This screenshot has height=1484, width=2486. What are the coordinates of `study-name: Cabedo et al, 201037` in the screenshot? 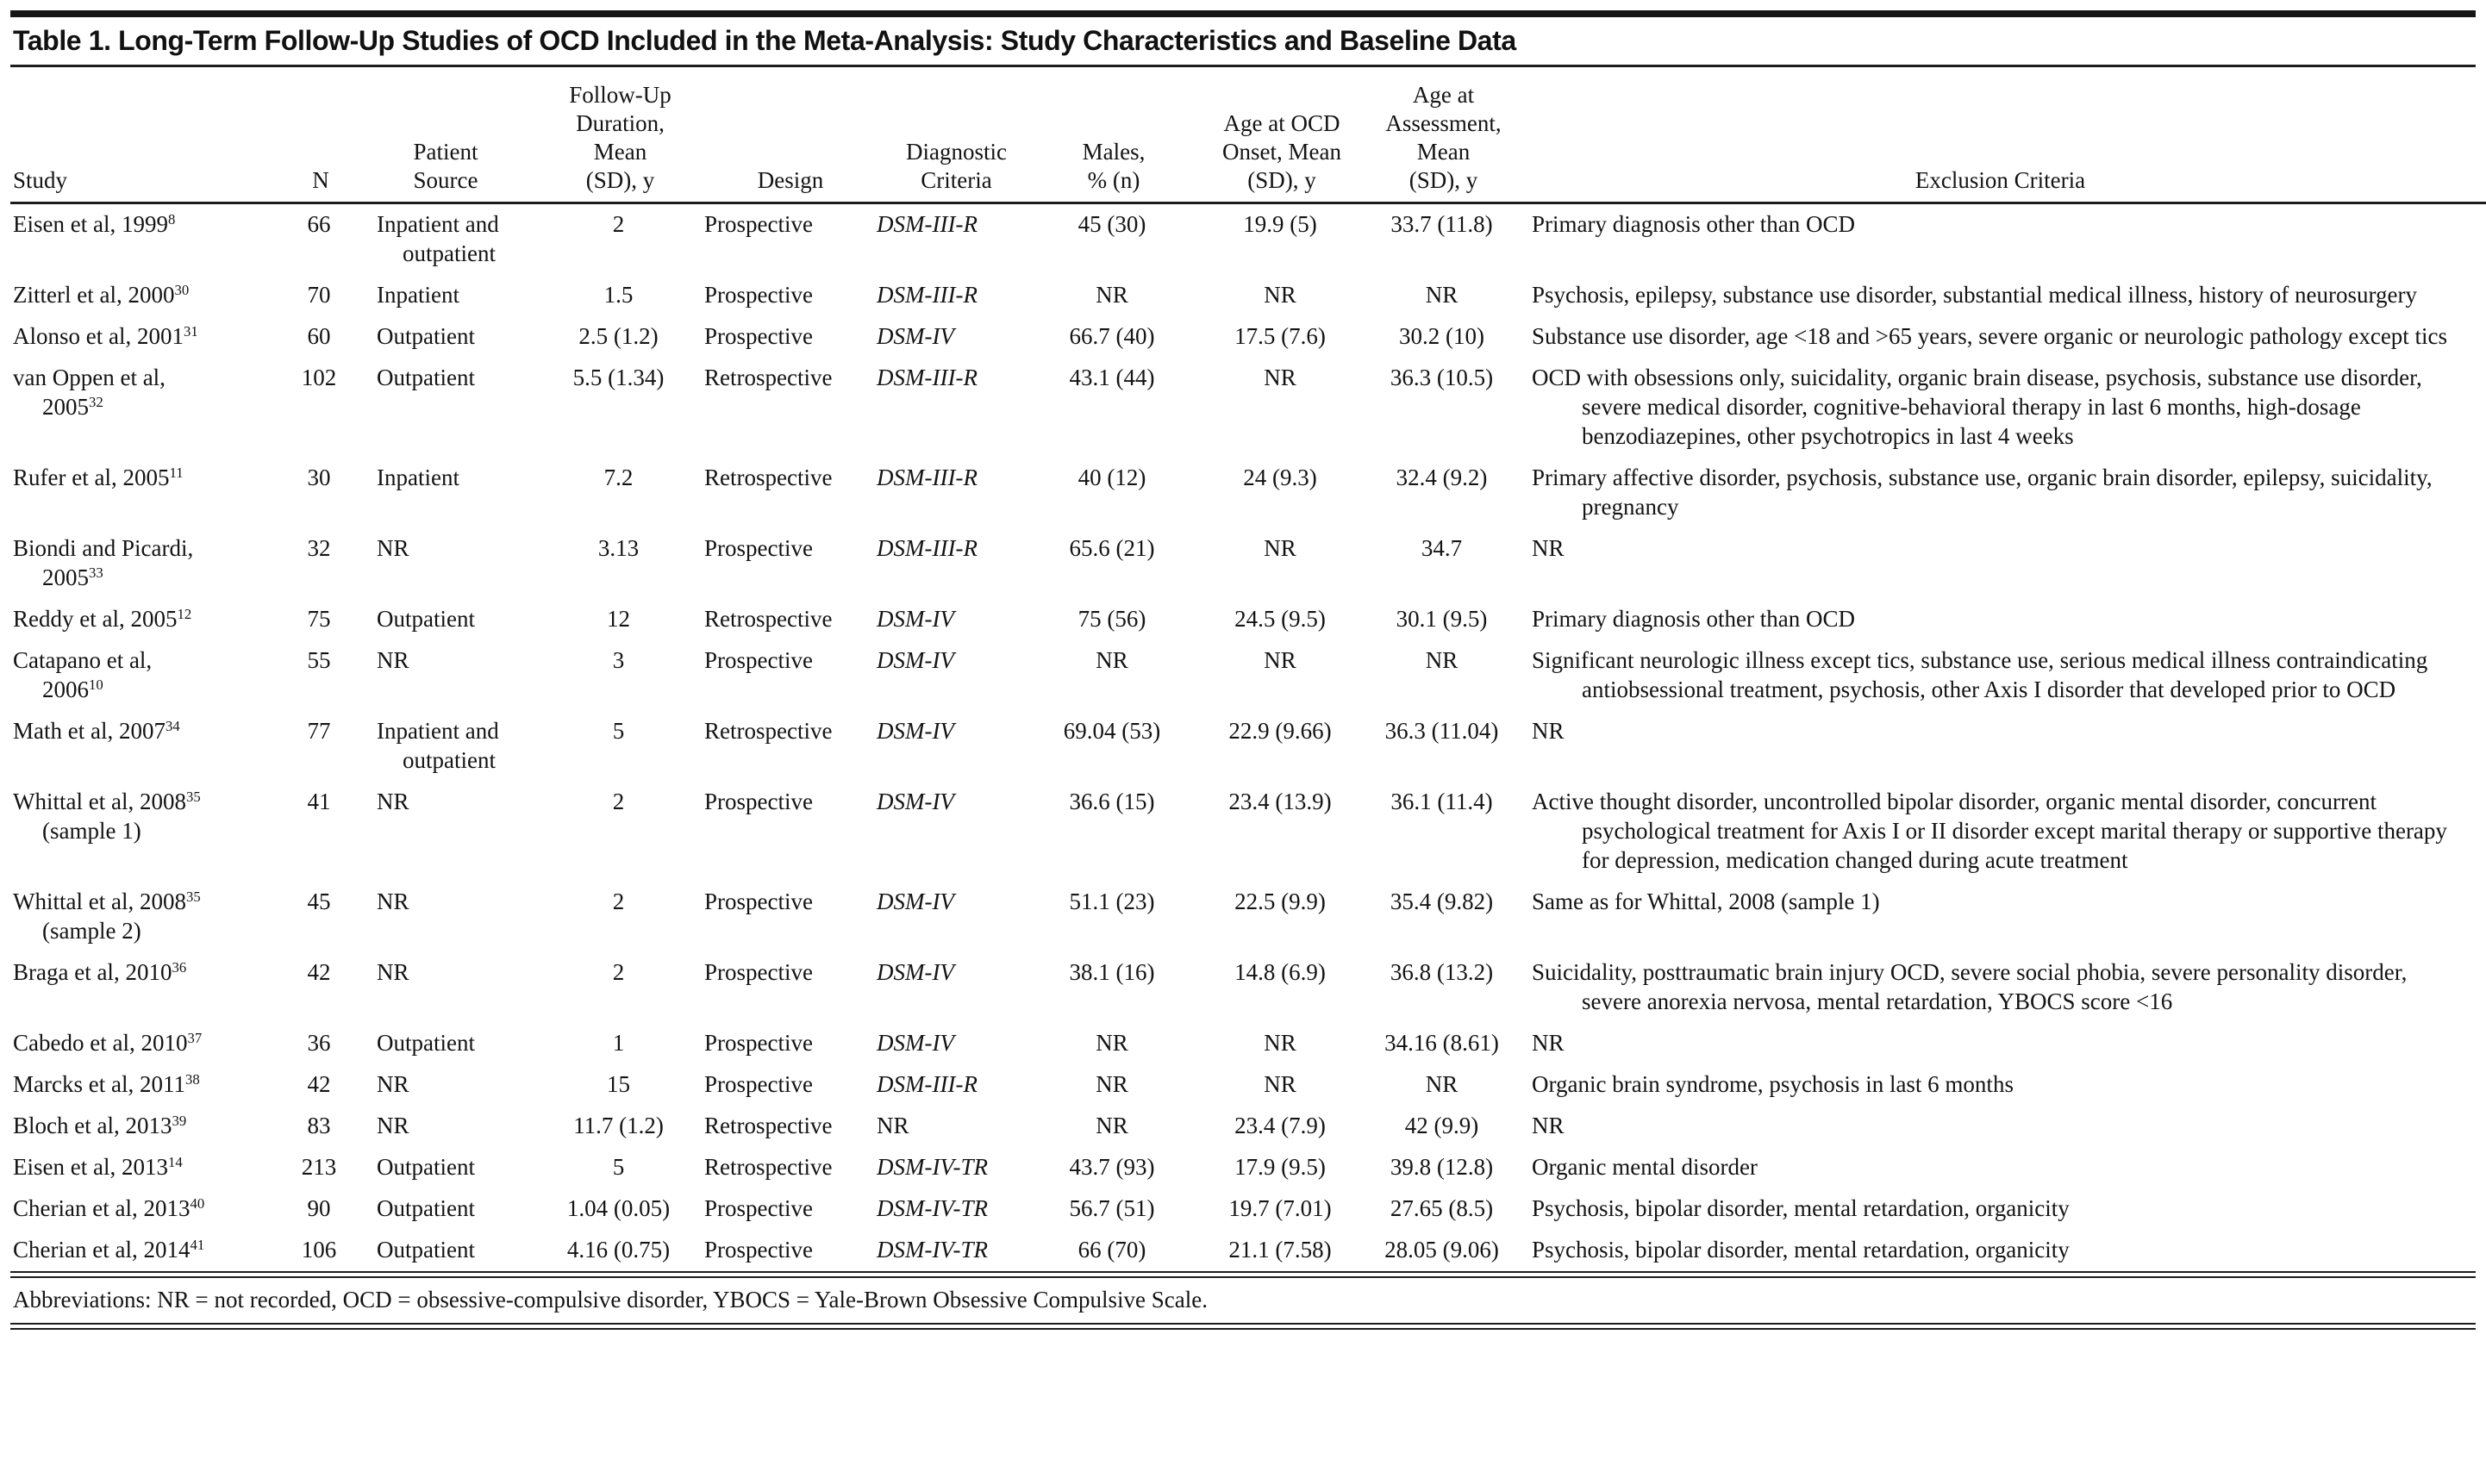 It's located at (108, 1042).